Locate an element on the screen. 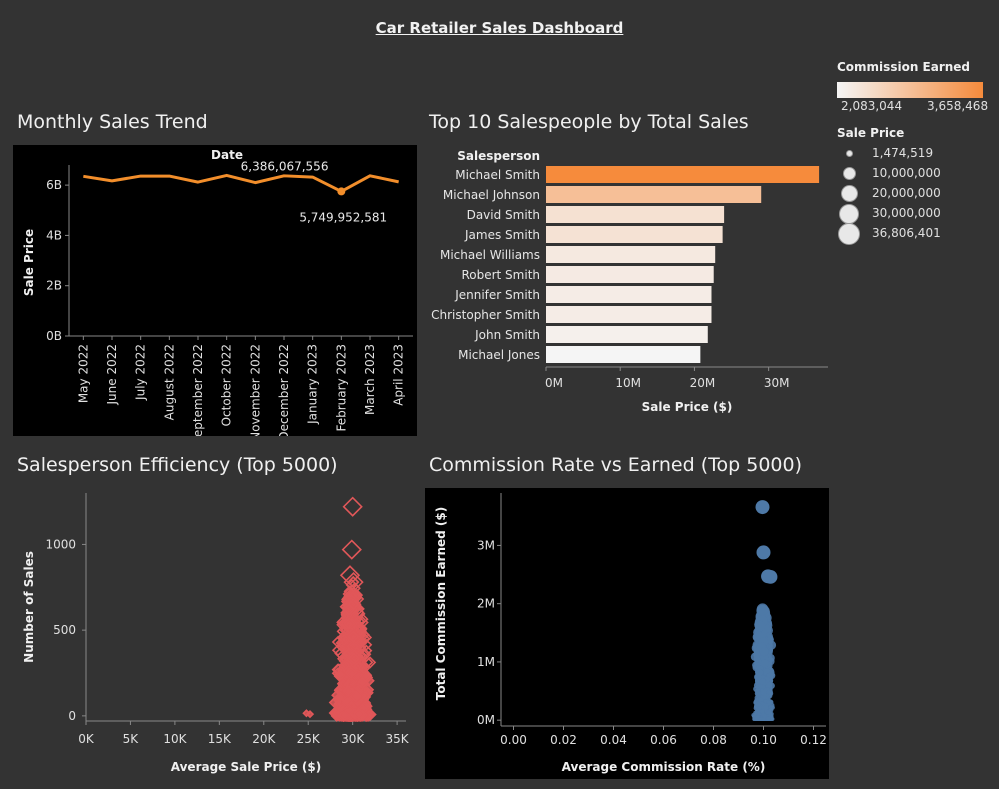 This screenshot has height=789, width=999. x-tick-label: 0.12 is located at coordinates (813, 740).